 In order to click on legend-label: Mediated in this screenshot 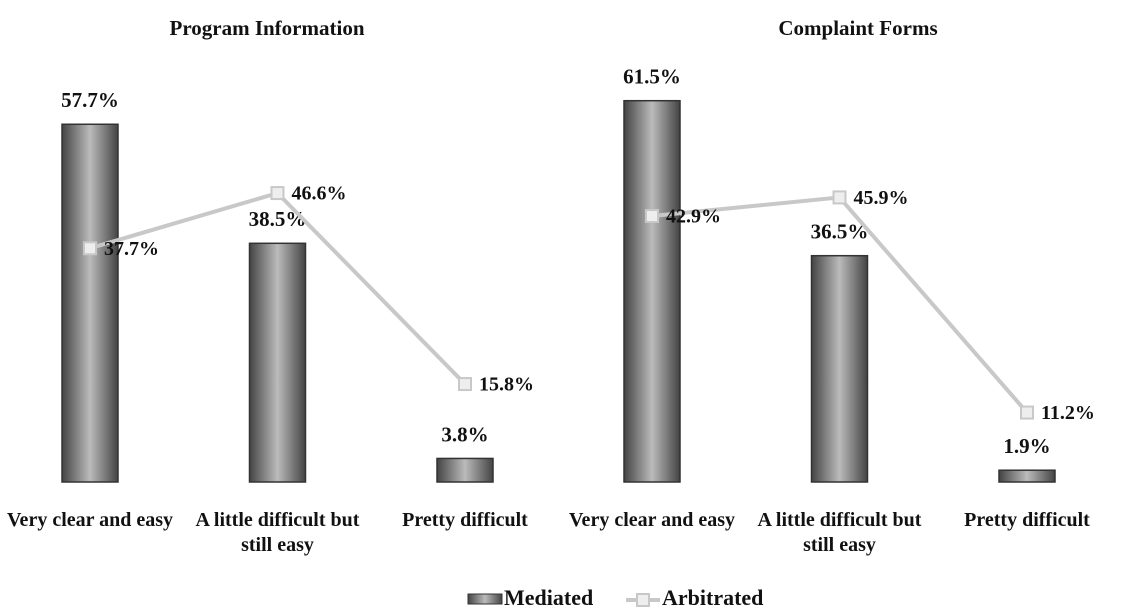, I will do `click(548, 597)`.